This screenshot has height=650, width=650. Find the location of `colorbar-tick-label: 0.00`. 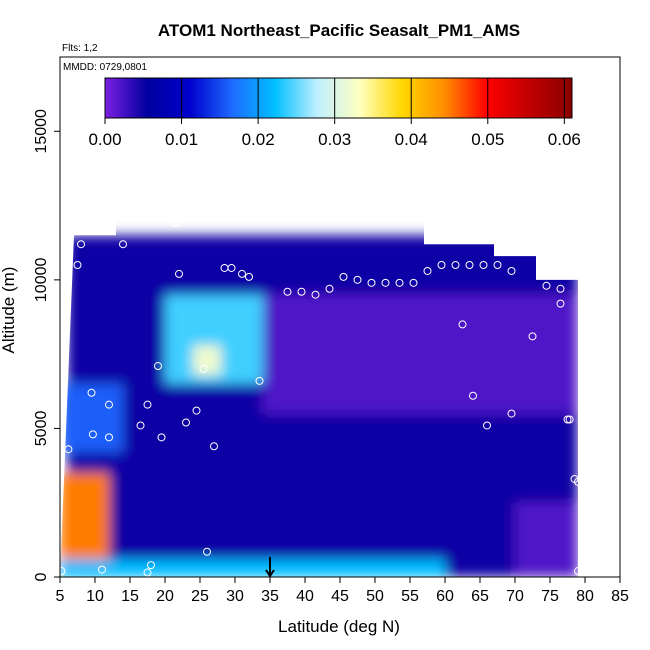

colorbar-tick-label: 0.00 is located at coordinates (104, 139).